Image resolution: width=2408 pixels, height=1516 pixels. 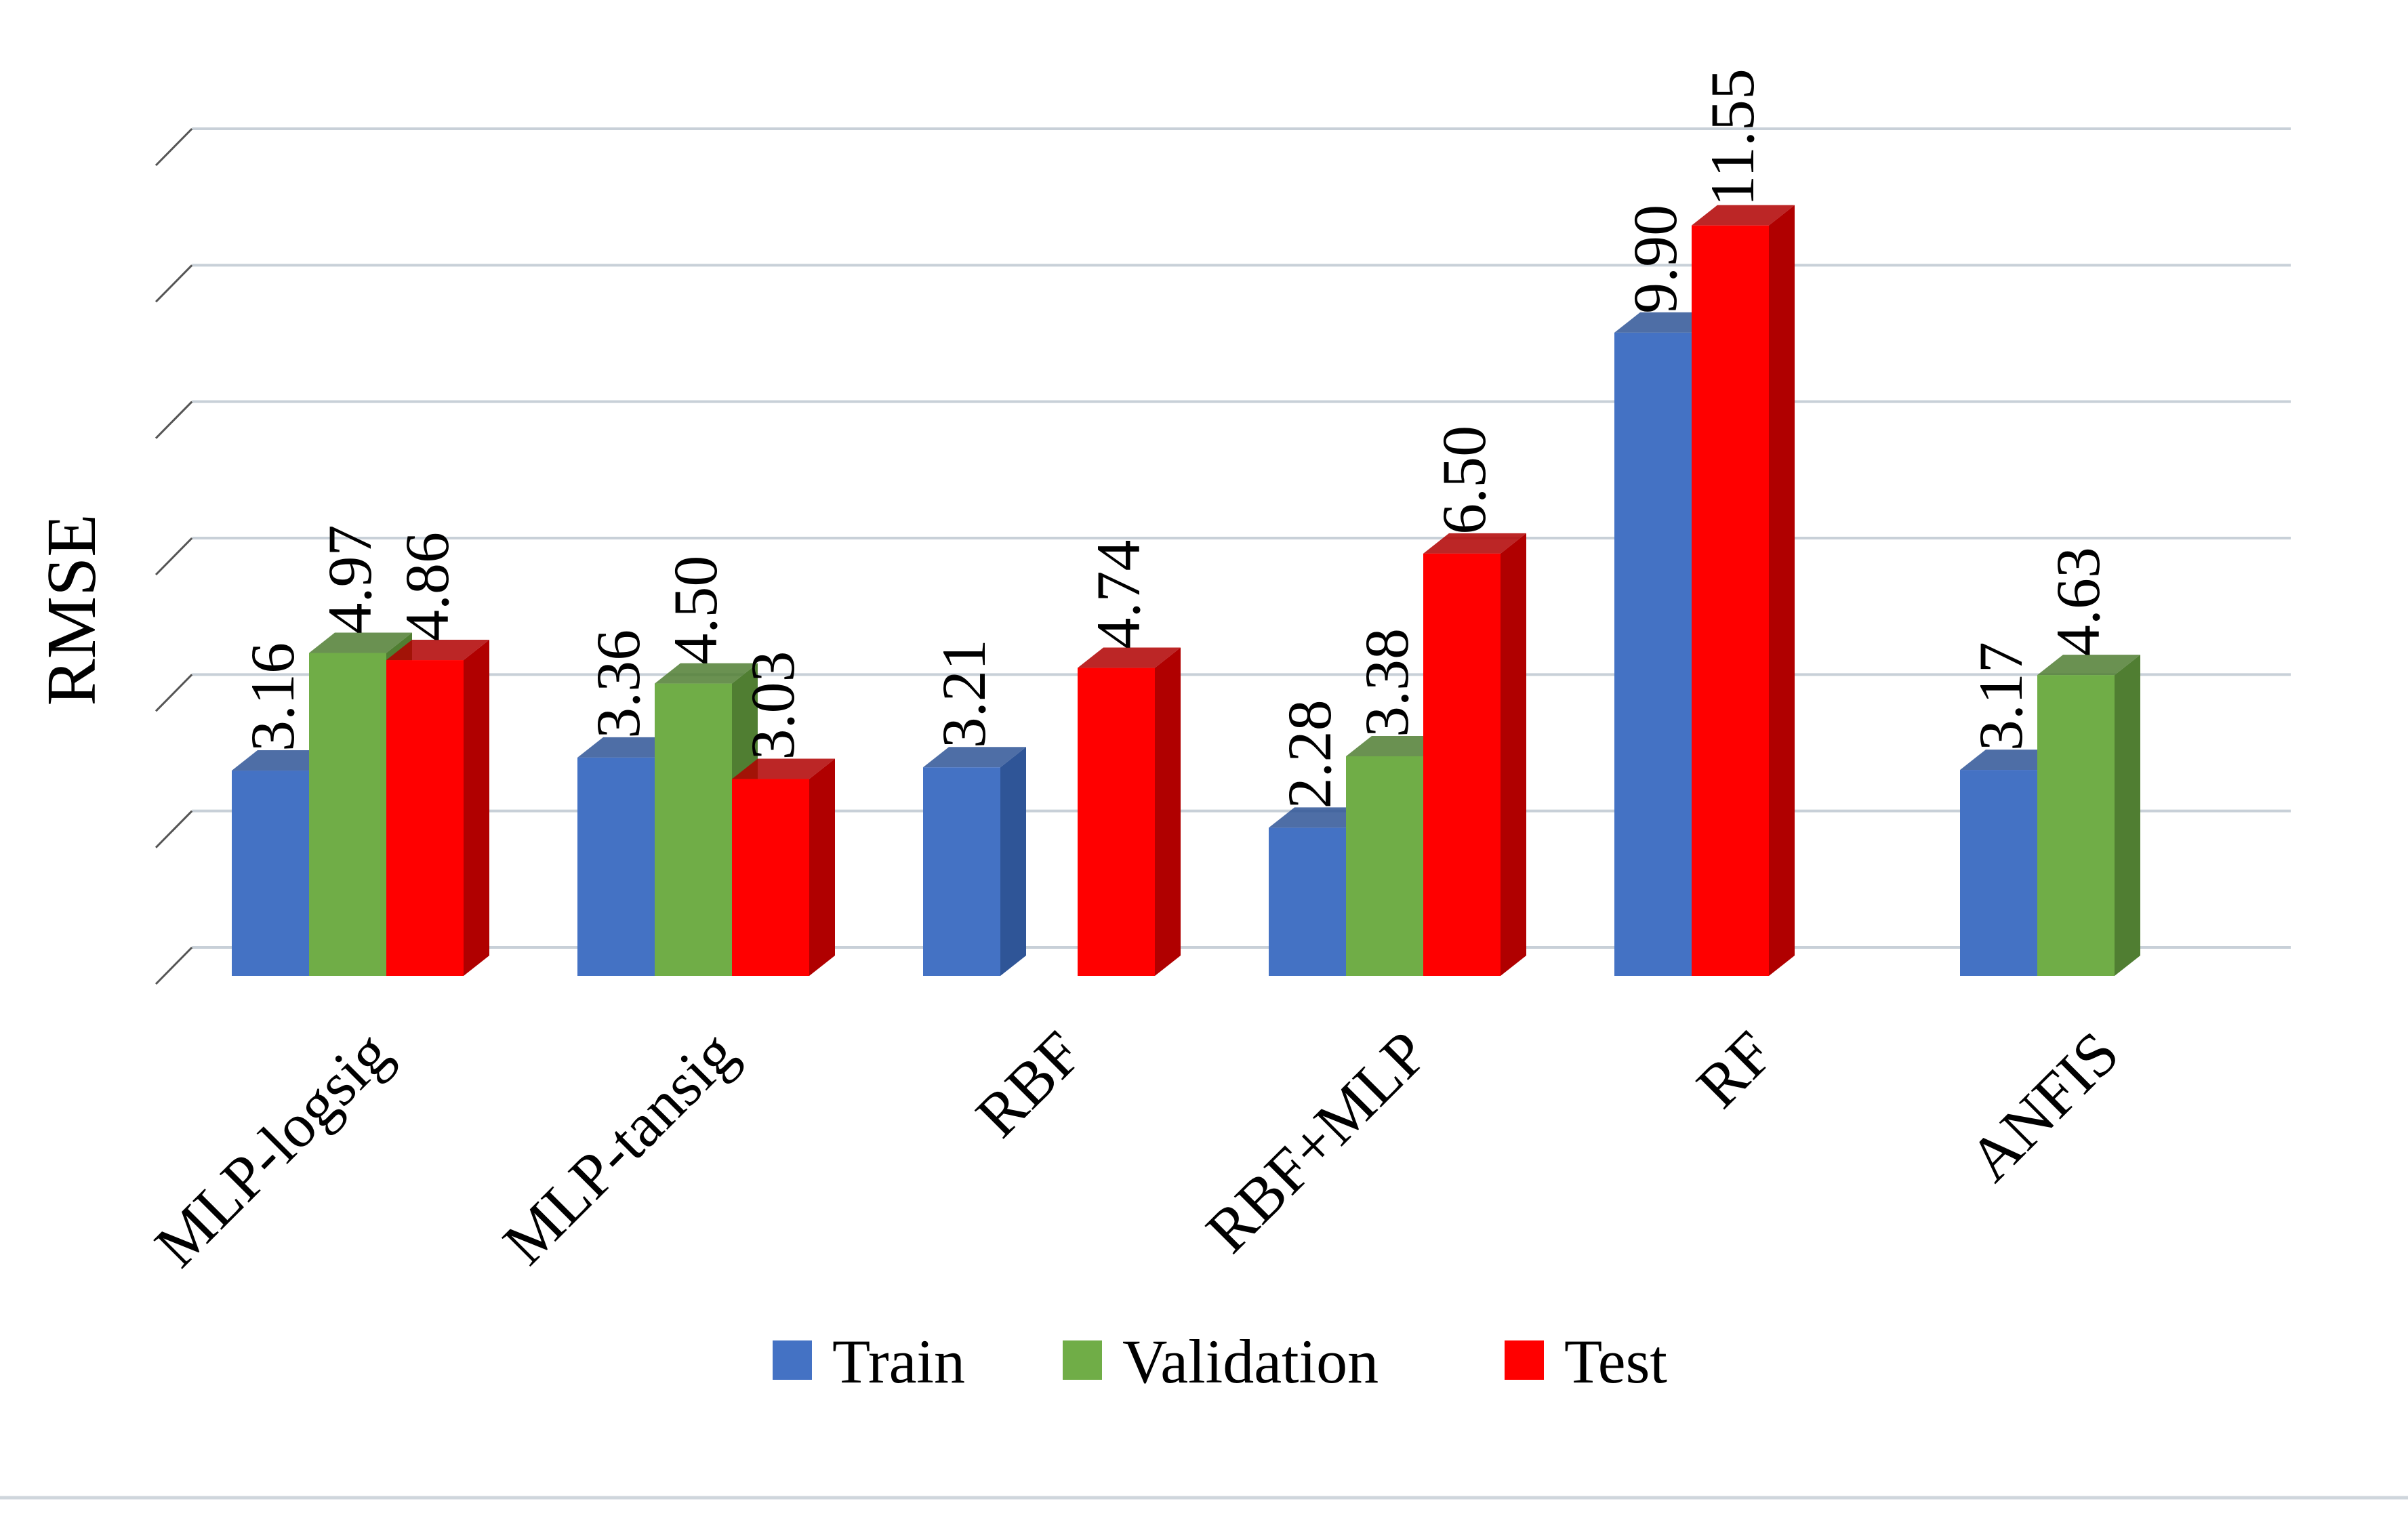 I want to click on data-label: 2.28, so click(x=1309, y=753).